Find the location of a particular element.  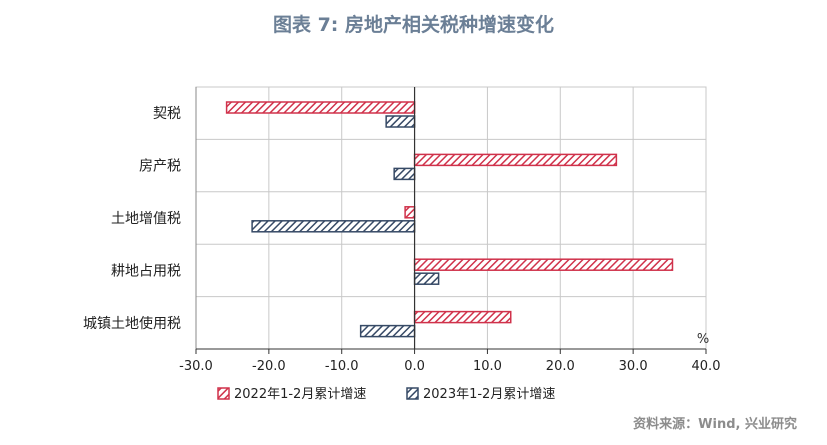

legend-label-2022: 2022年1-2月累计增速 is located at coordinates (300, 394).